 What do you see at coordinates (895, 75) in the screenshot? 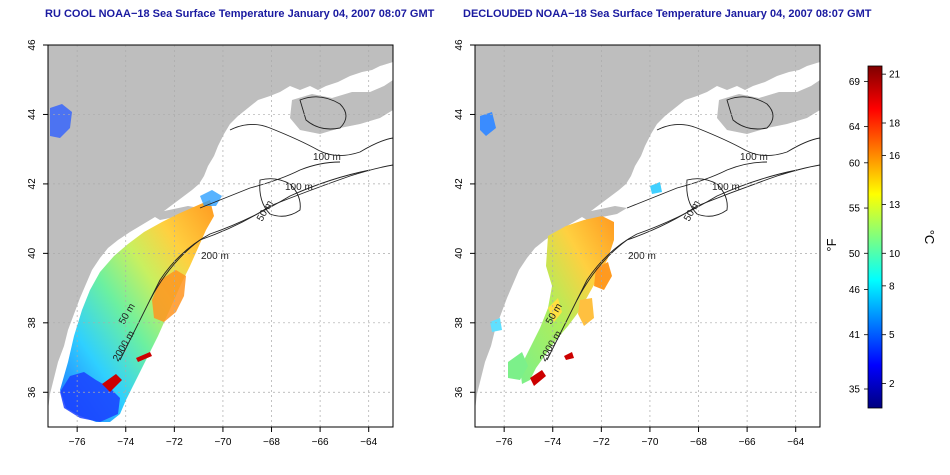
I see `celsius-tick-label: 21` at bounding box center [895, 75].